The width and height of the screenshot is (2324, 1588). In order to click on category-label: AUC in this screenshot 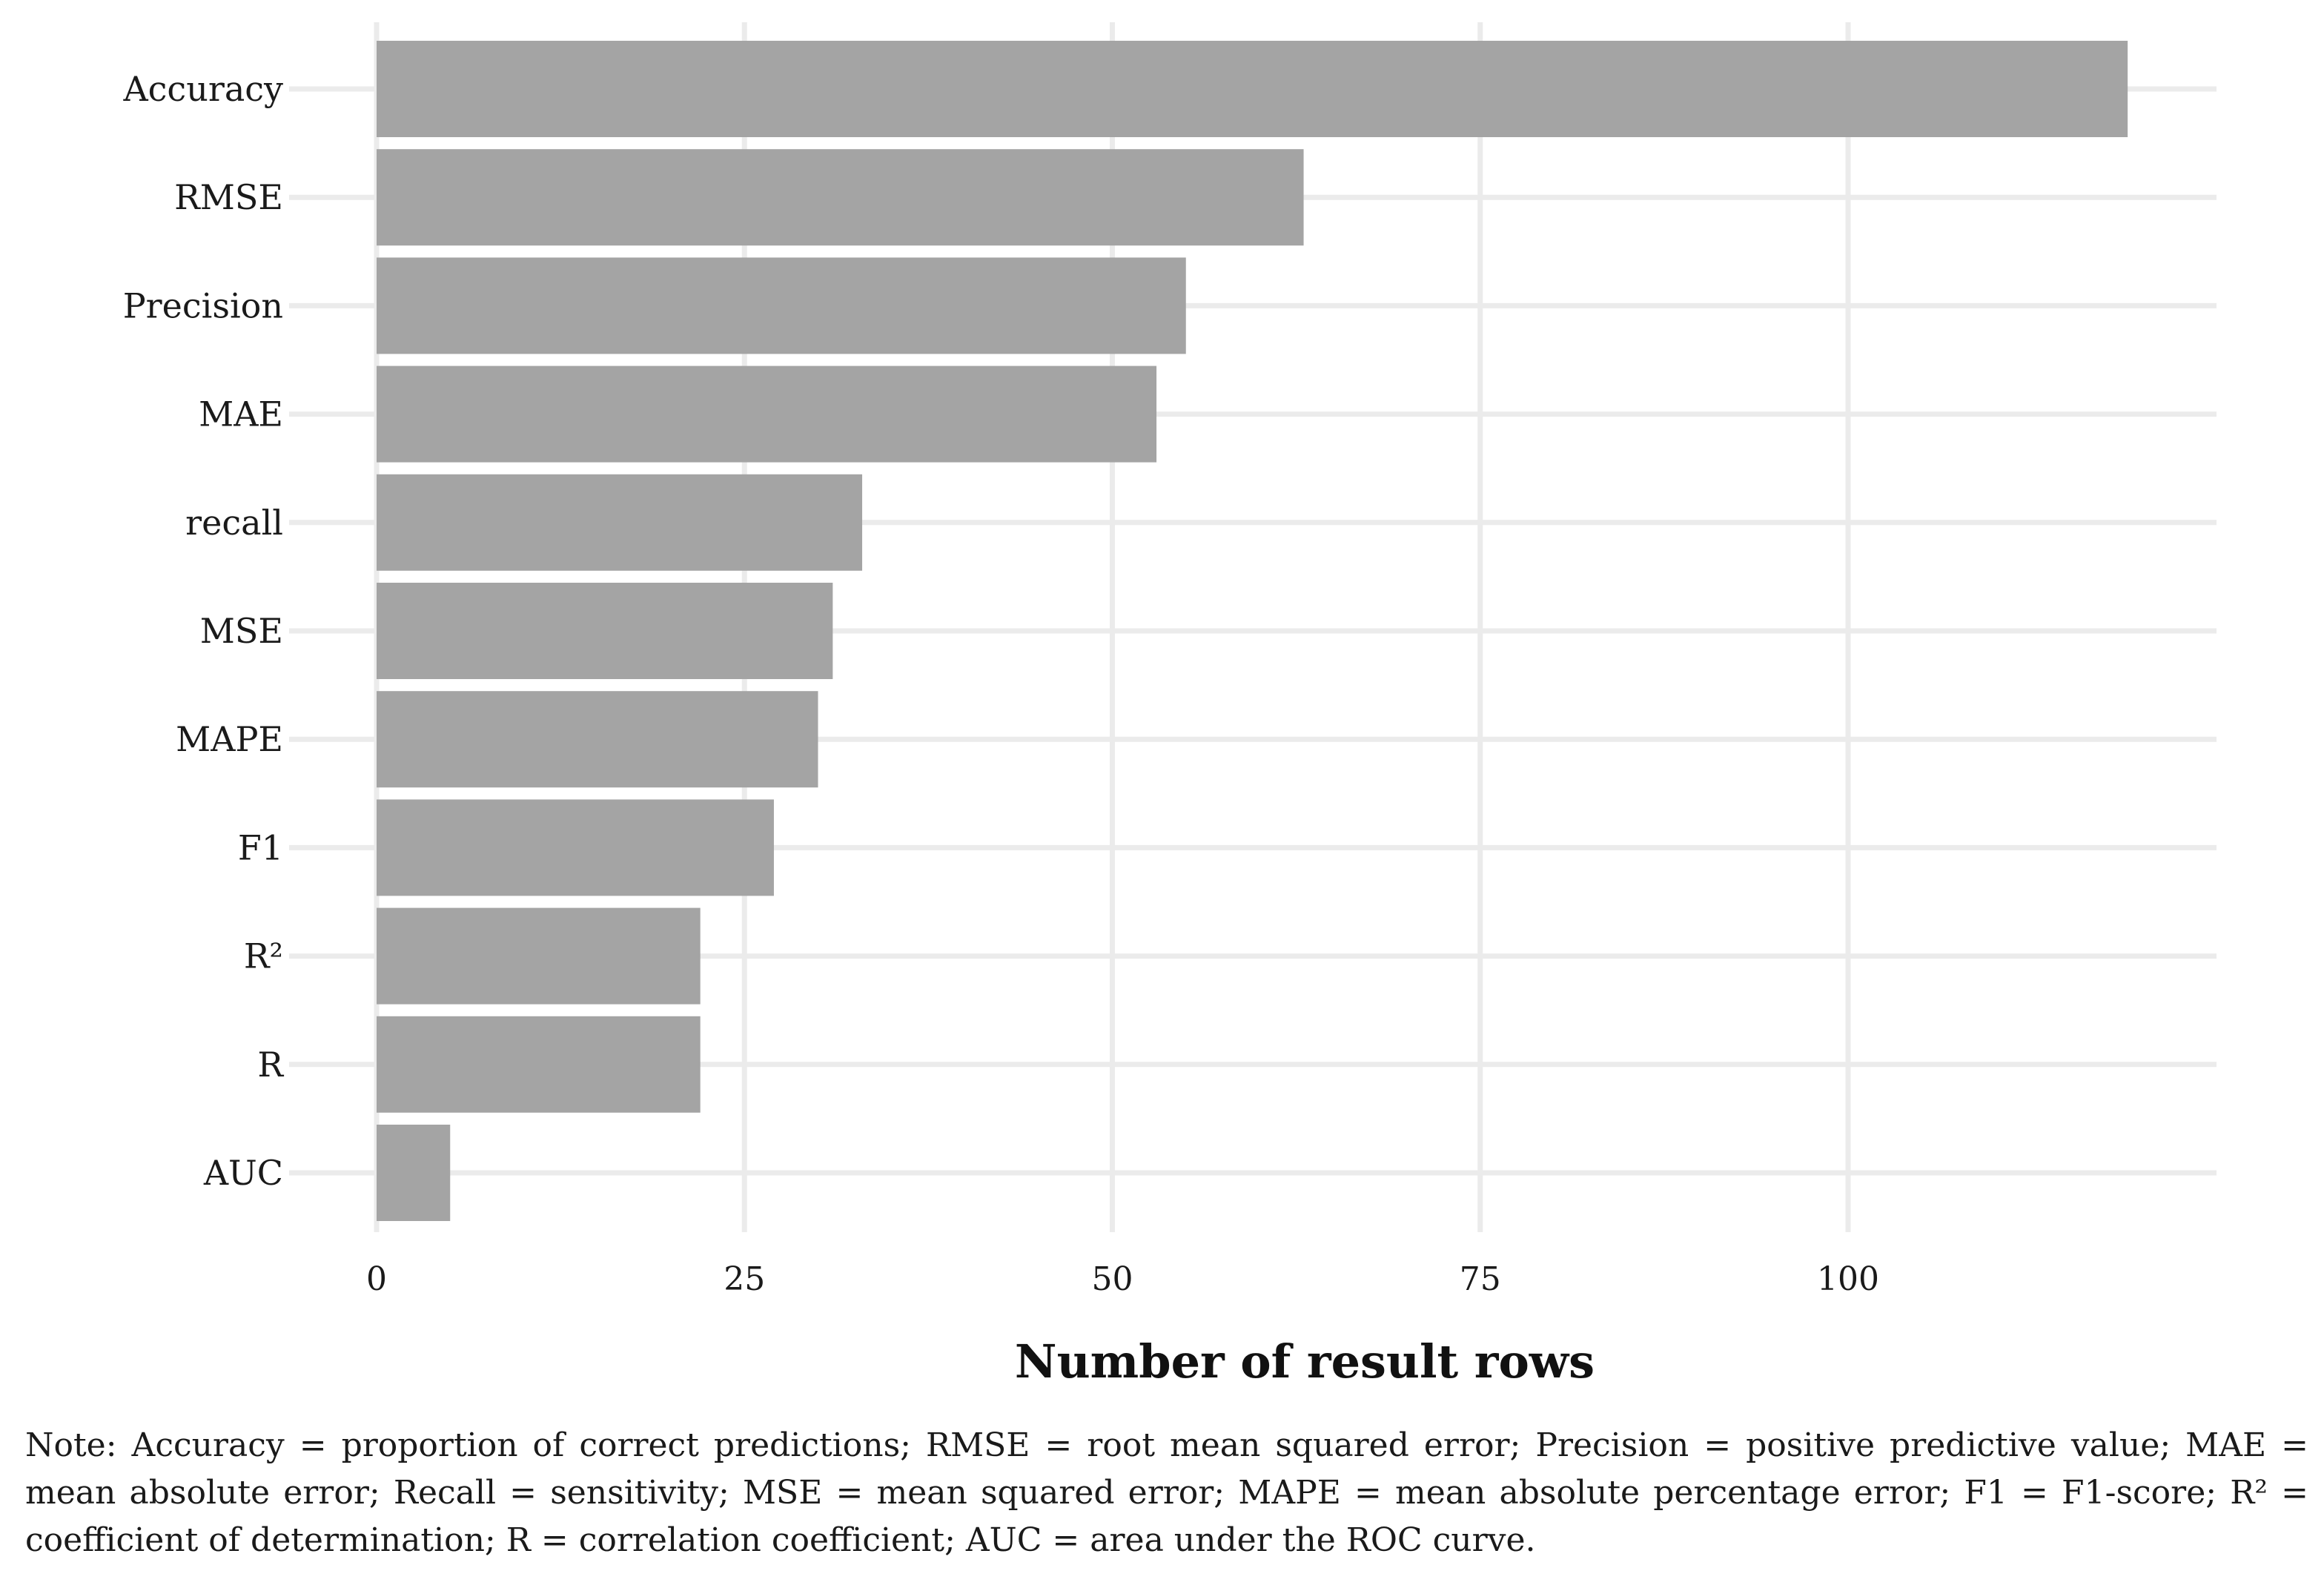, I will do `click(243, 1173)`.